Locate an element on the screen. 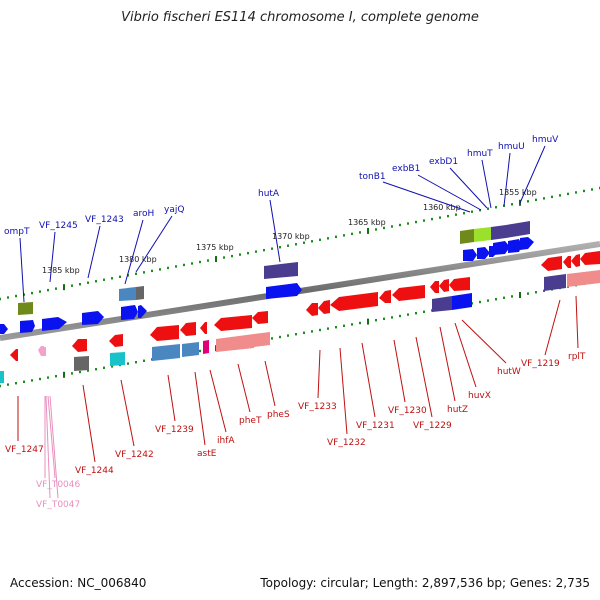  gene-arrow-exbB1 is located at coordinates (483, 253).